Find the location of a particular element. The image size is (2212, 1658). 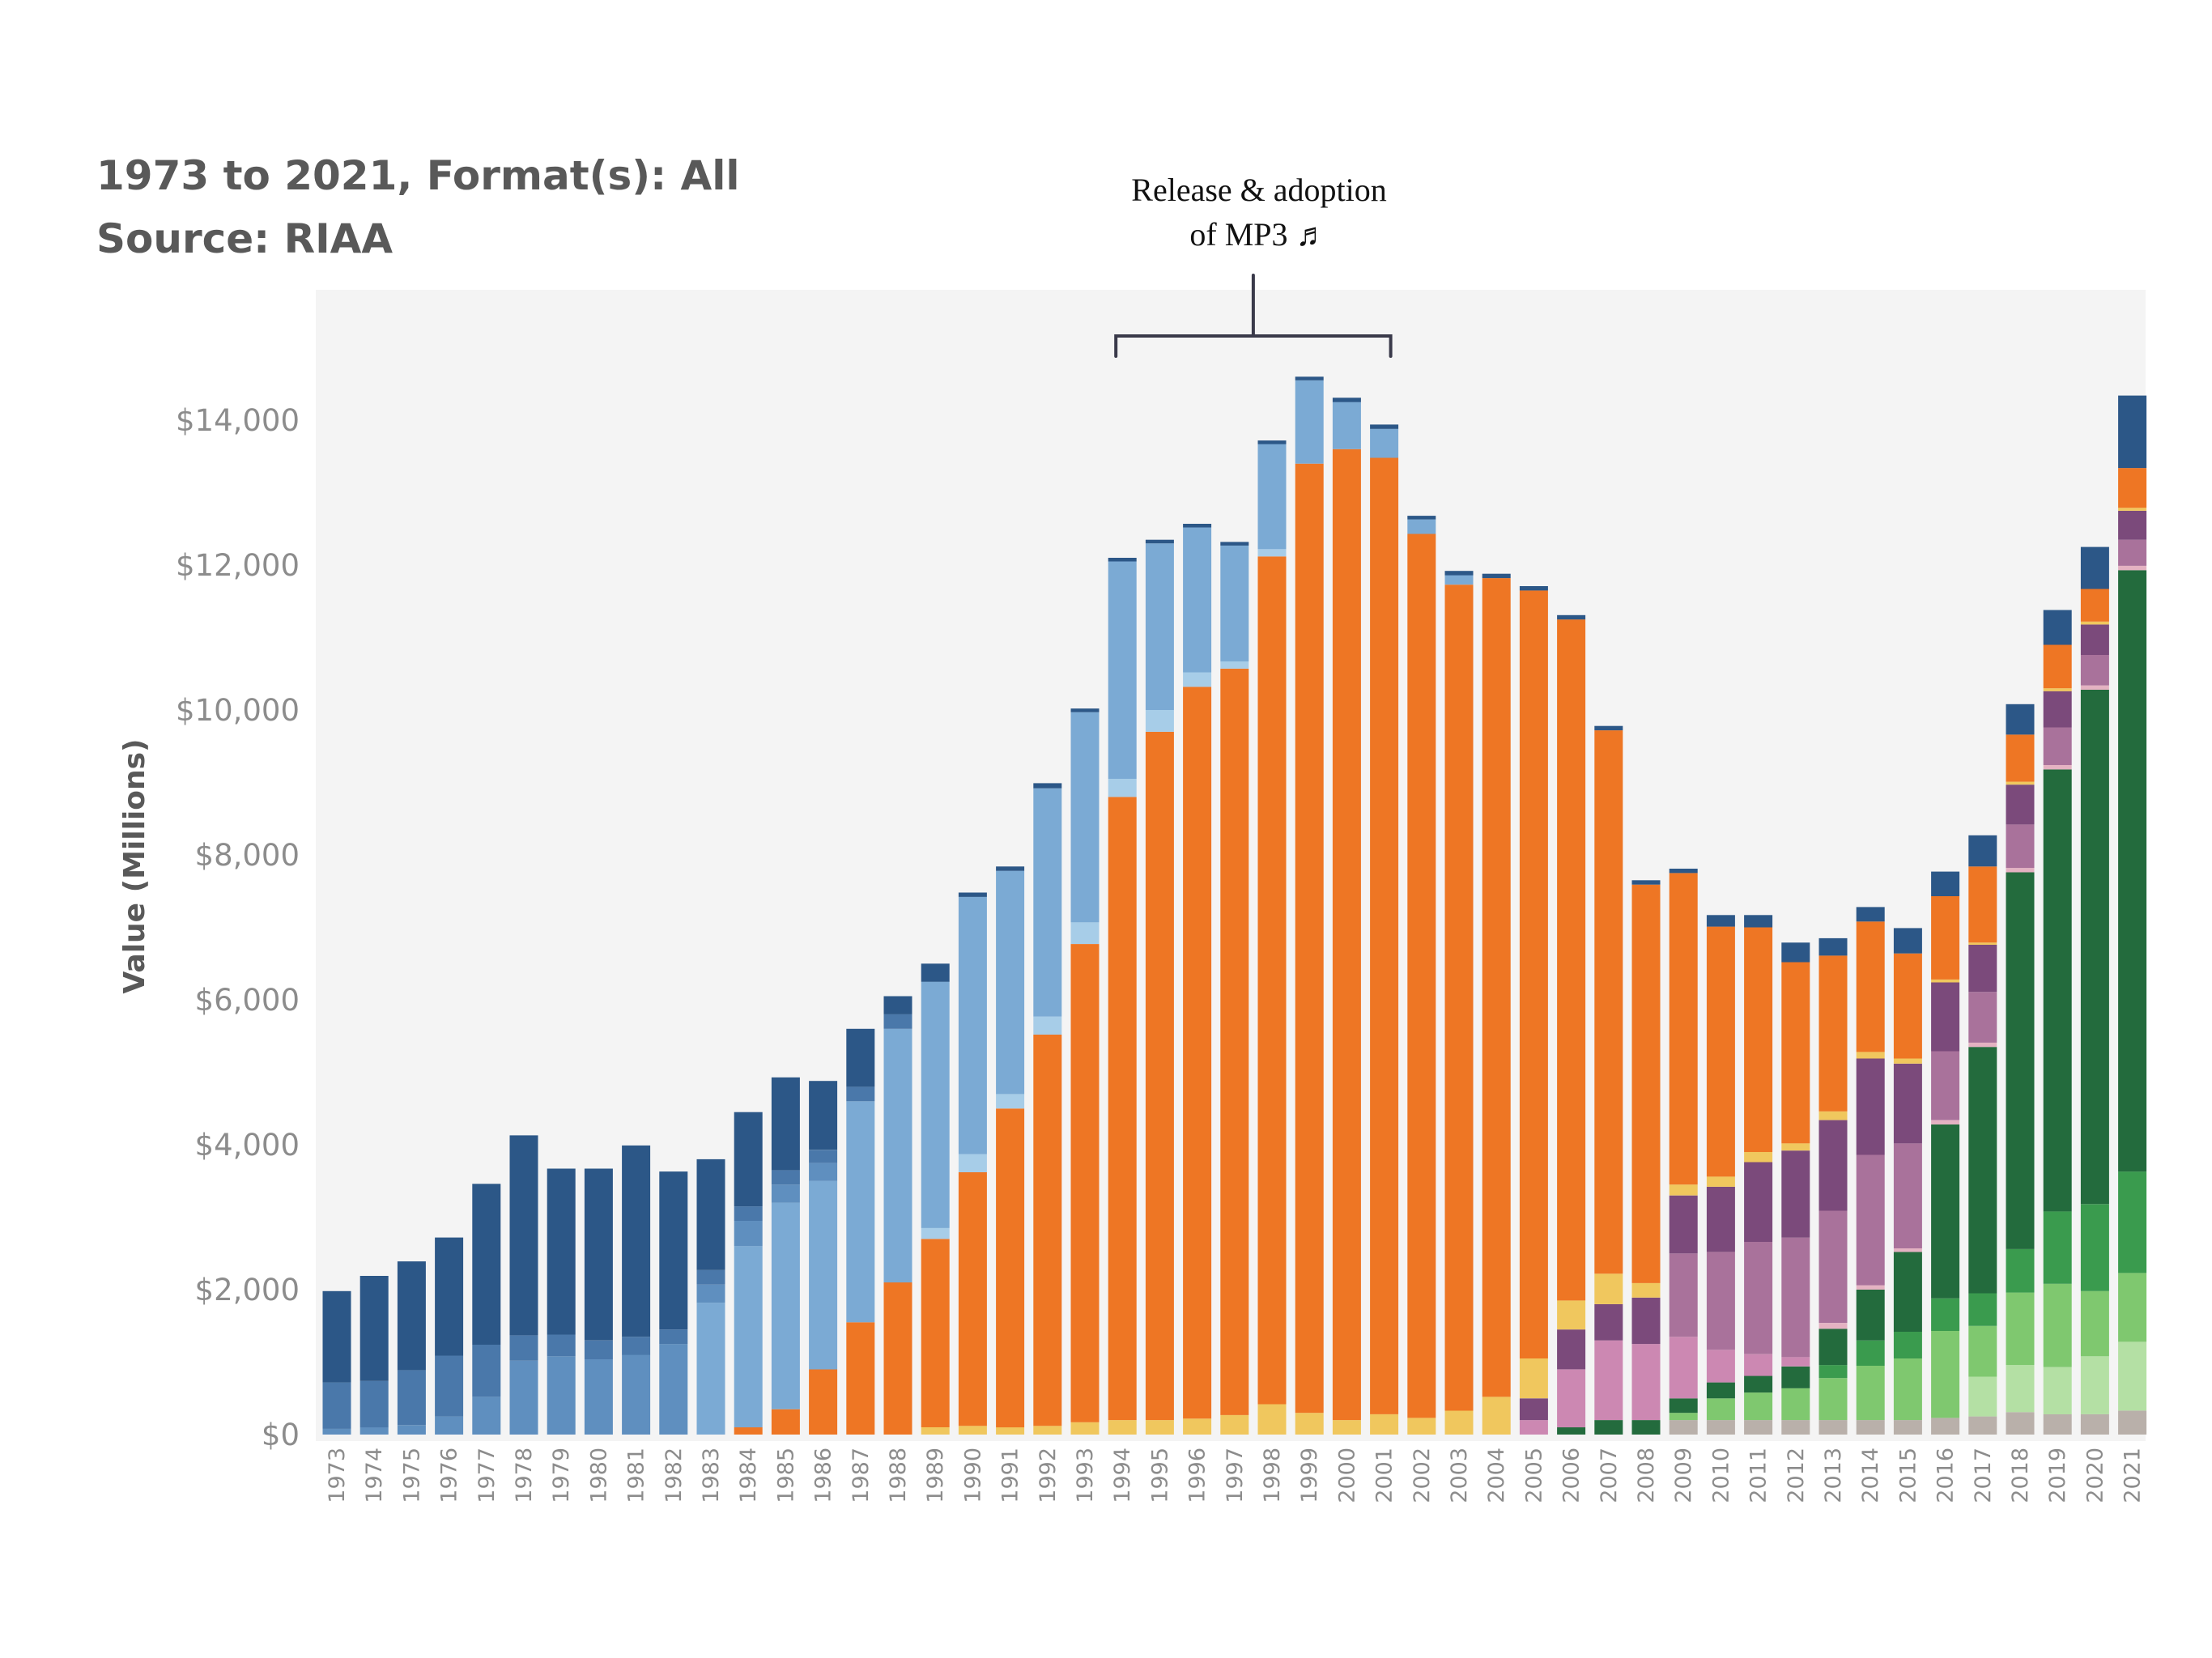

x-tick-label: 2009 is located at coordinates (1683, 1475).